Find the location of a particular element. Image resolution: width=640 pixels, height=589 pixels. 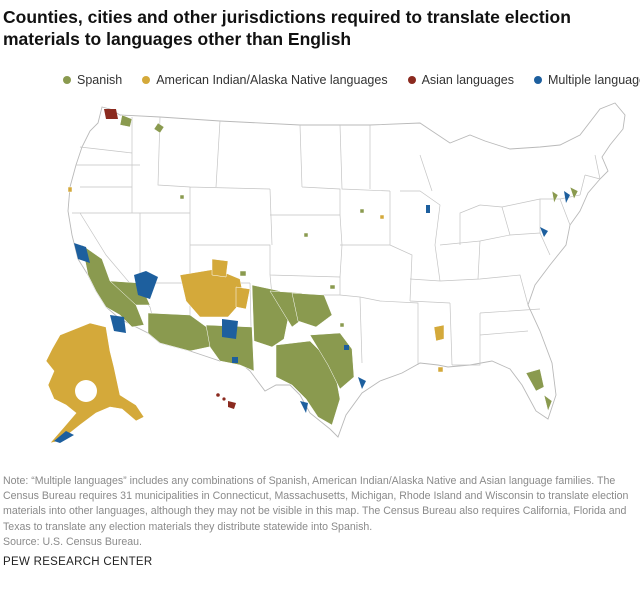

alaska is located at coordinates (95, 383).